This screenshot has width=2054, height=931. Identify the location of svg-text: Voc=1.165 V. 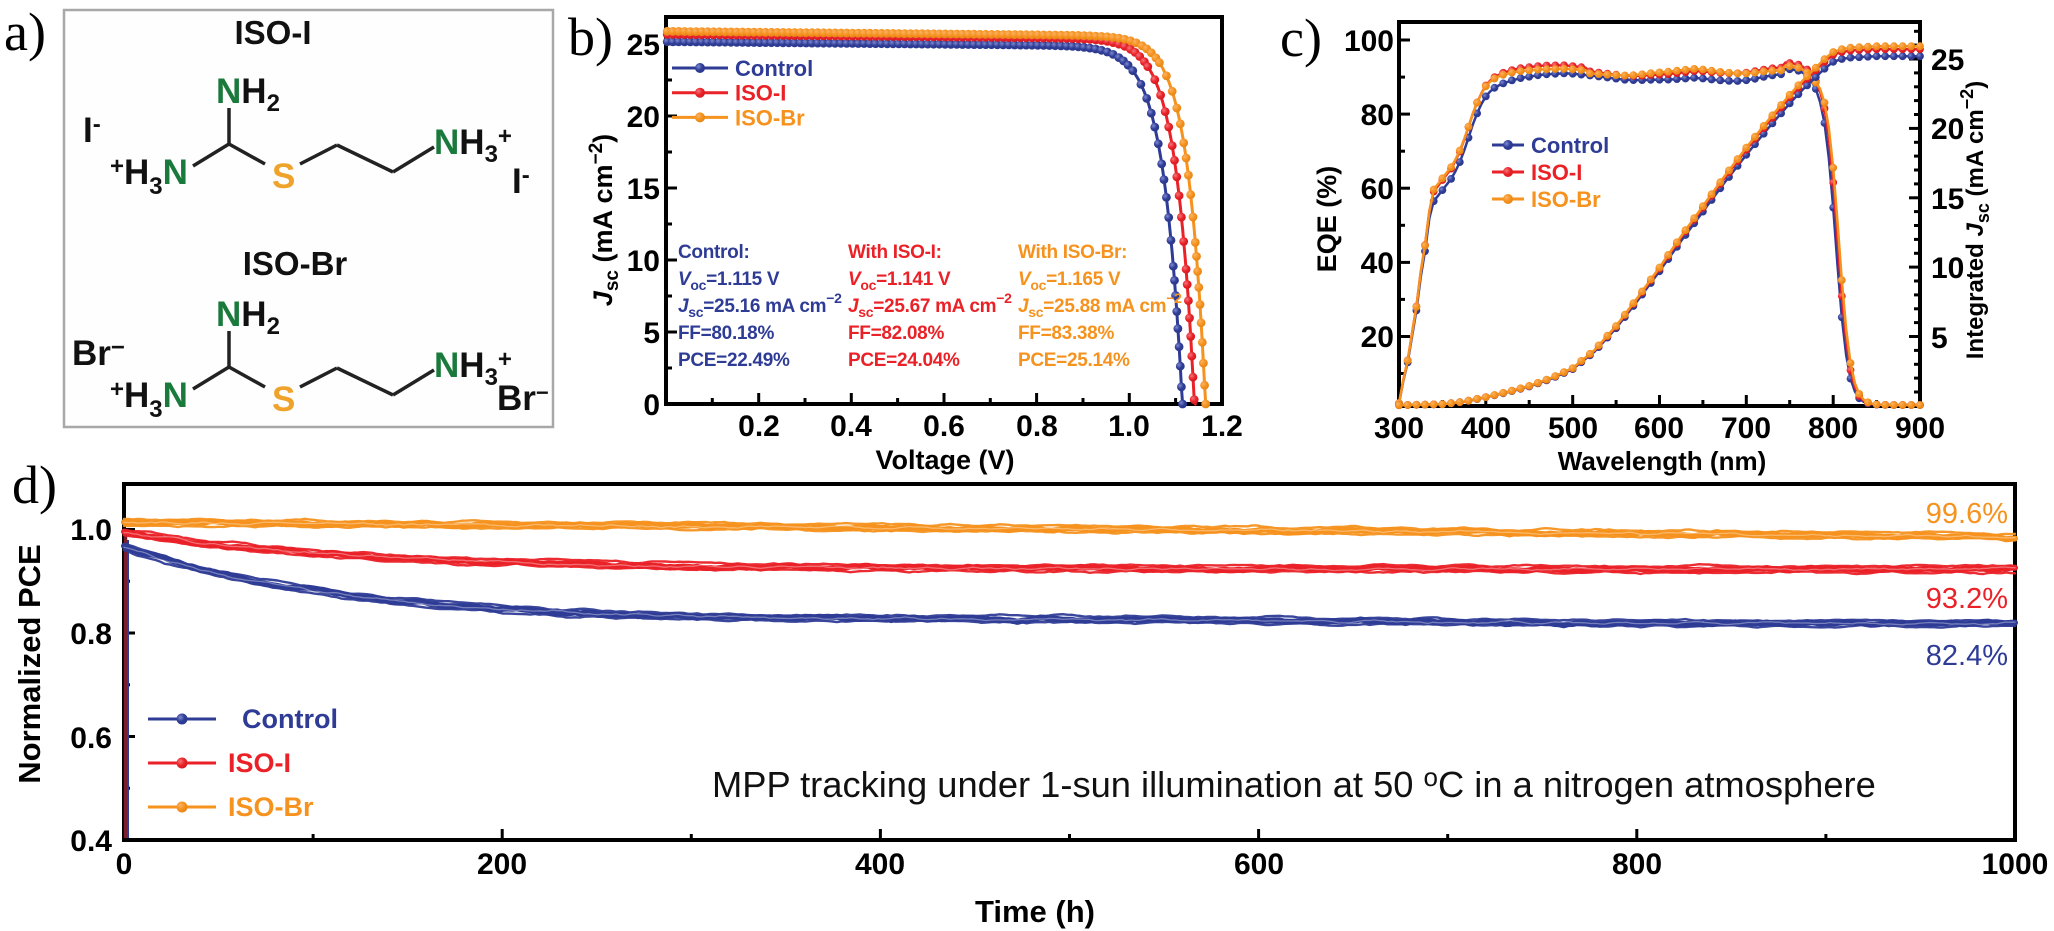
(1069, 281).